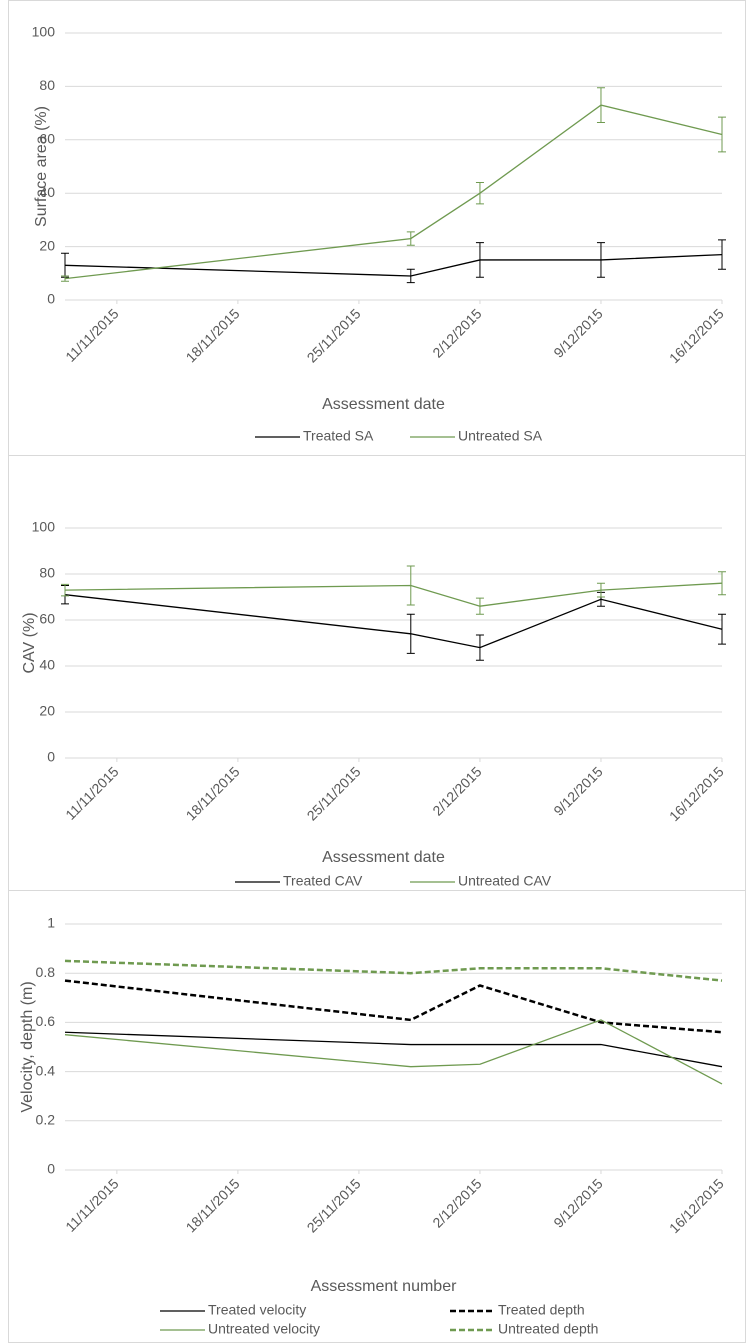 The height and width of the screenshot is (1344, 747). Describe the element at coordinates (46, 1120) in the screenshot. I see `y-tick-label: 0.2` at that location.